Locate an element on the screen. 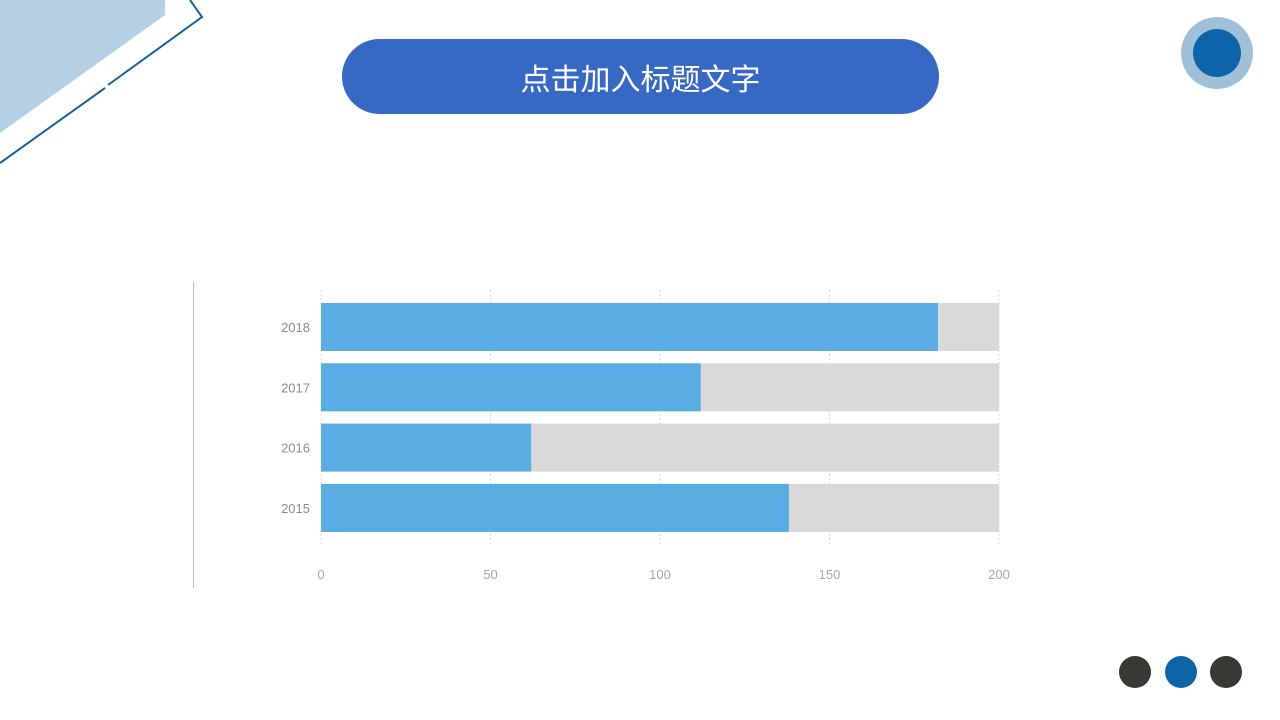 This screenshot has height=720, width=1280. y-category-label: 2015 is located at coordinates (295, 508).